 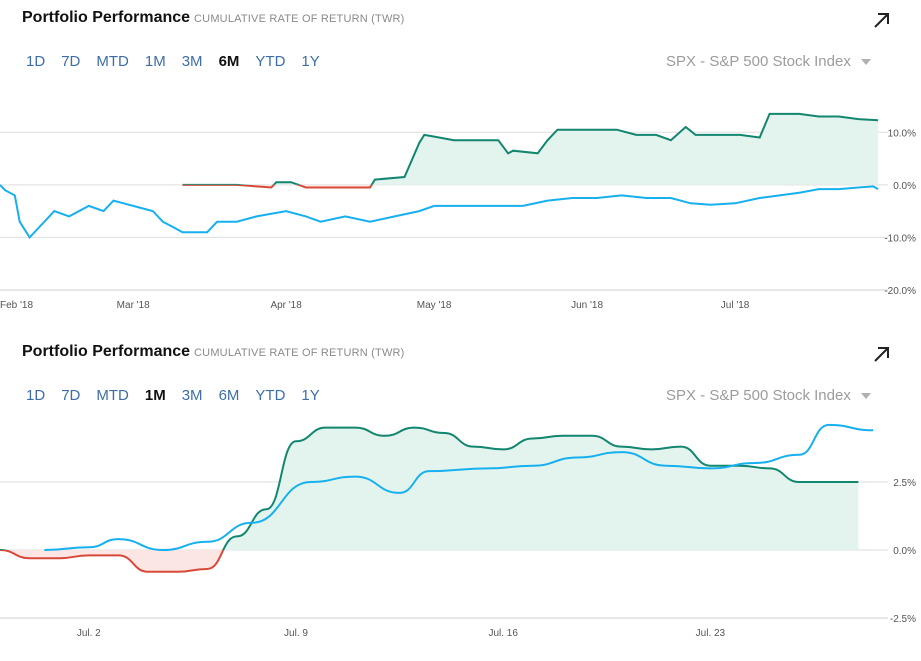 I want to click on x-tick-label: Jul. 16, so click(x=503, y=633).